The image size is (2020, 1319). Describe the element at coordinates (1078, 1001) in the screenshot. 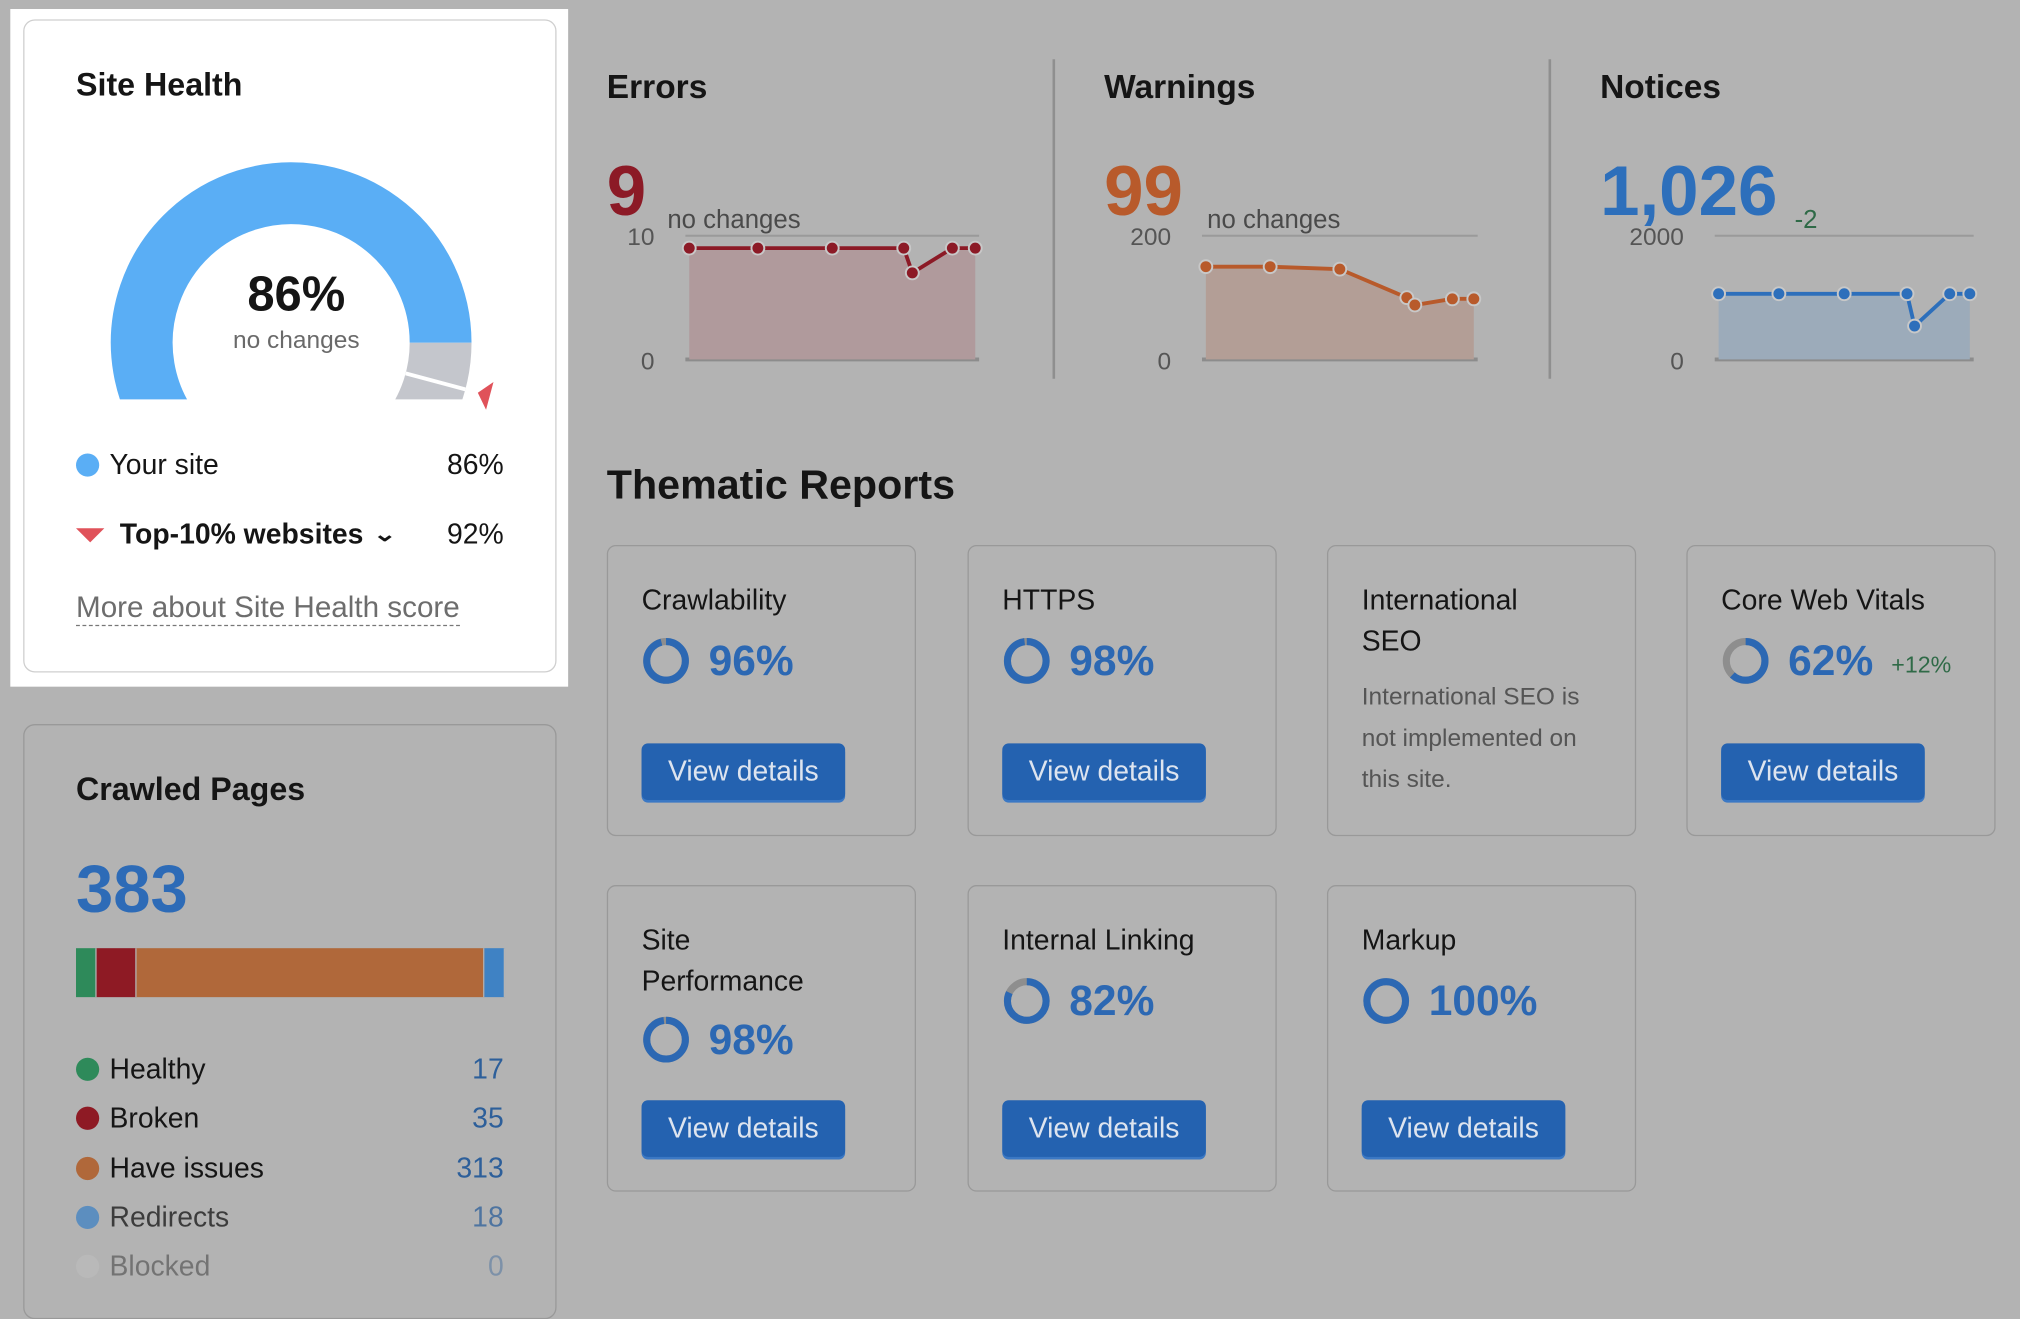

I see `report-score: 82%` at that location.